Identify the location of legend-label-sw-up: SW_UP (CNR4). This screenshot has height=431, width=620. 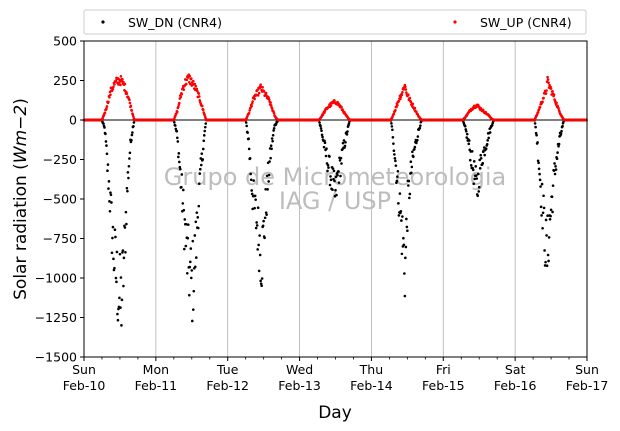
(526, 22).